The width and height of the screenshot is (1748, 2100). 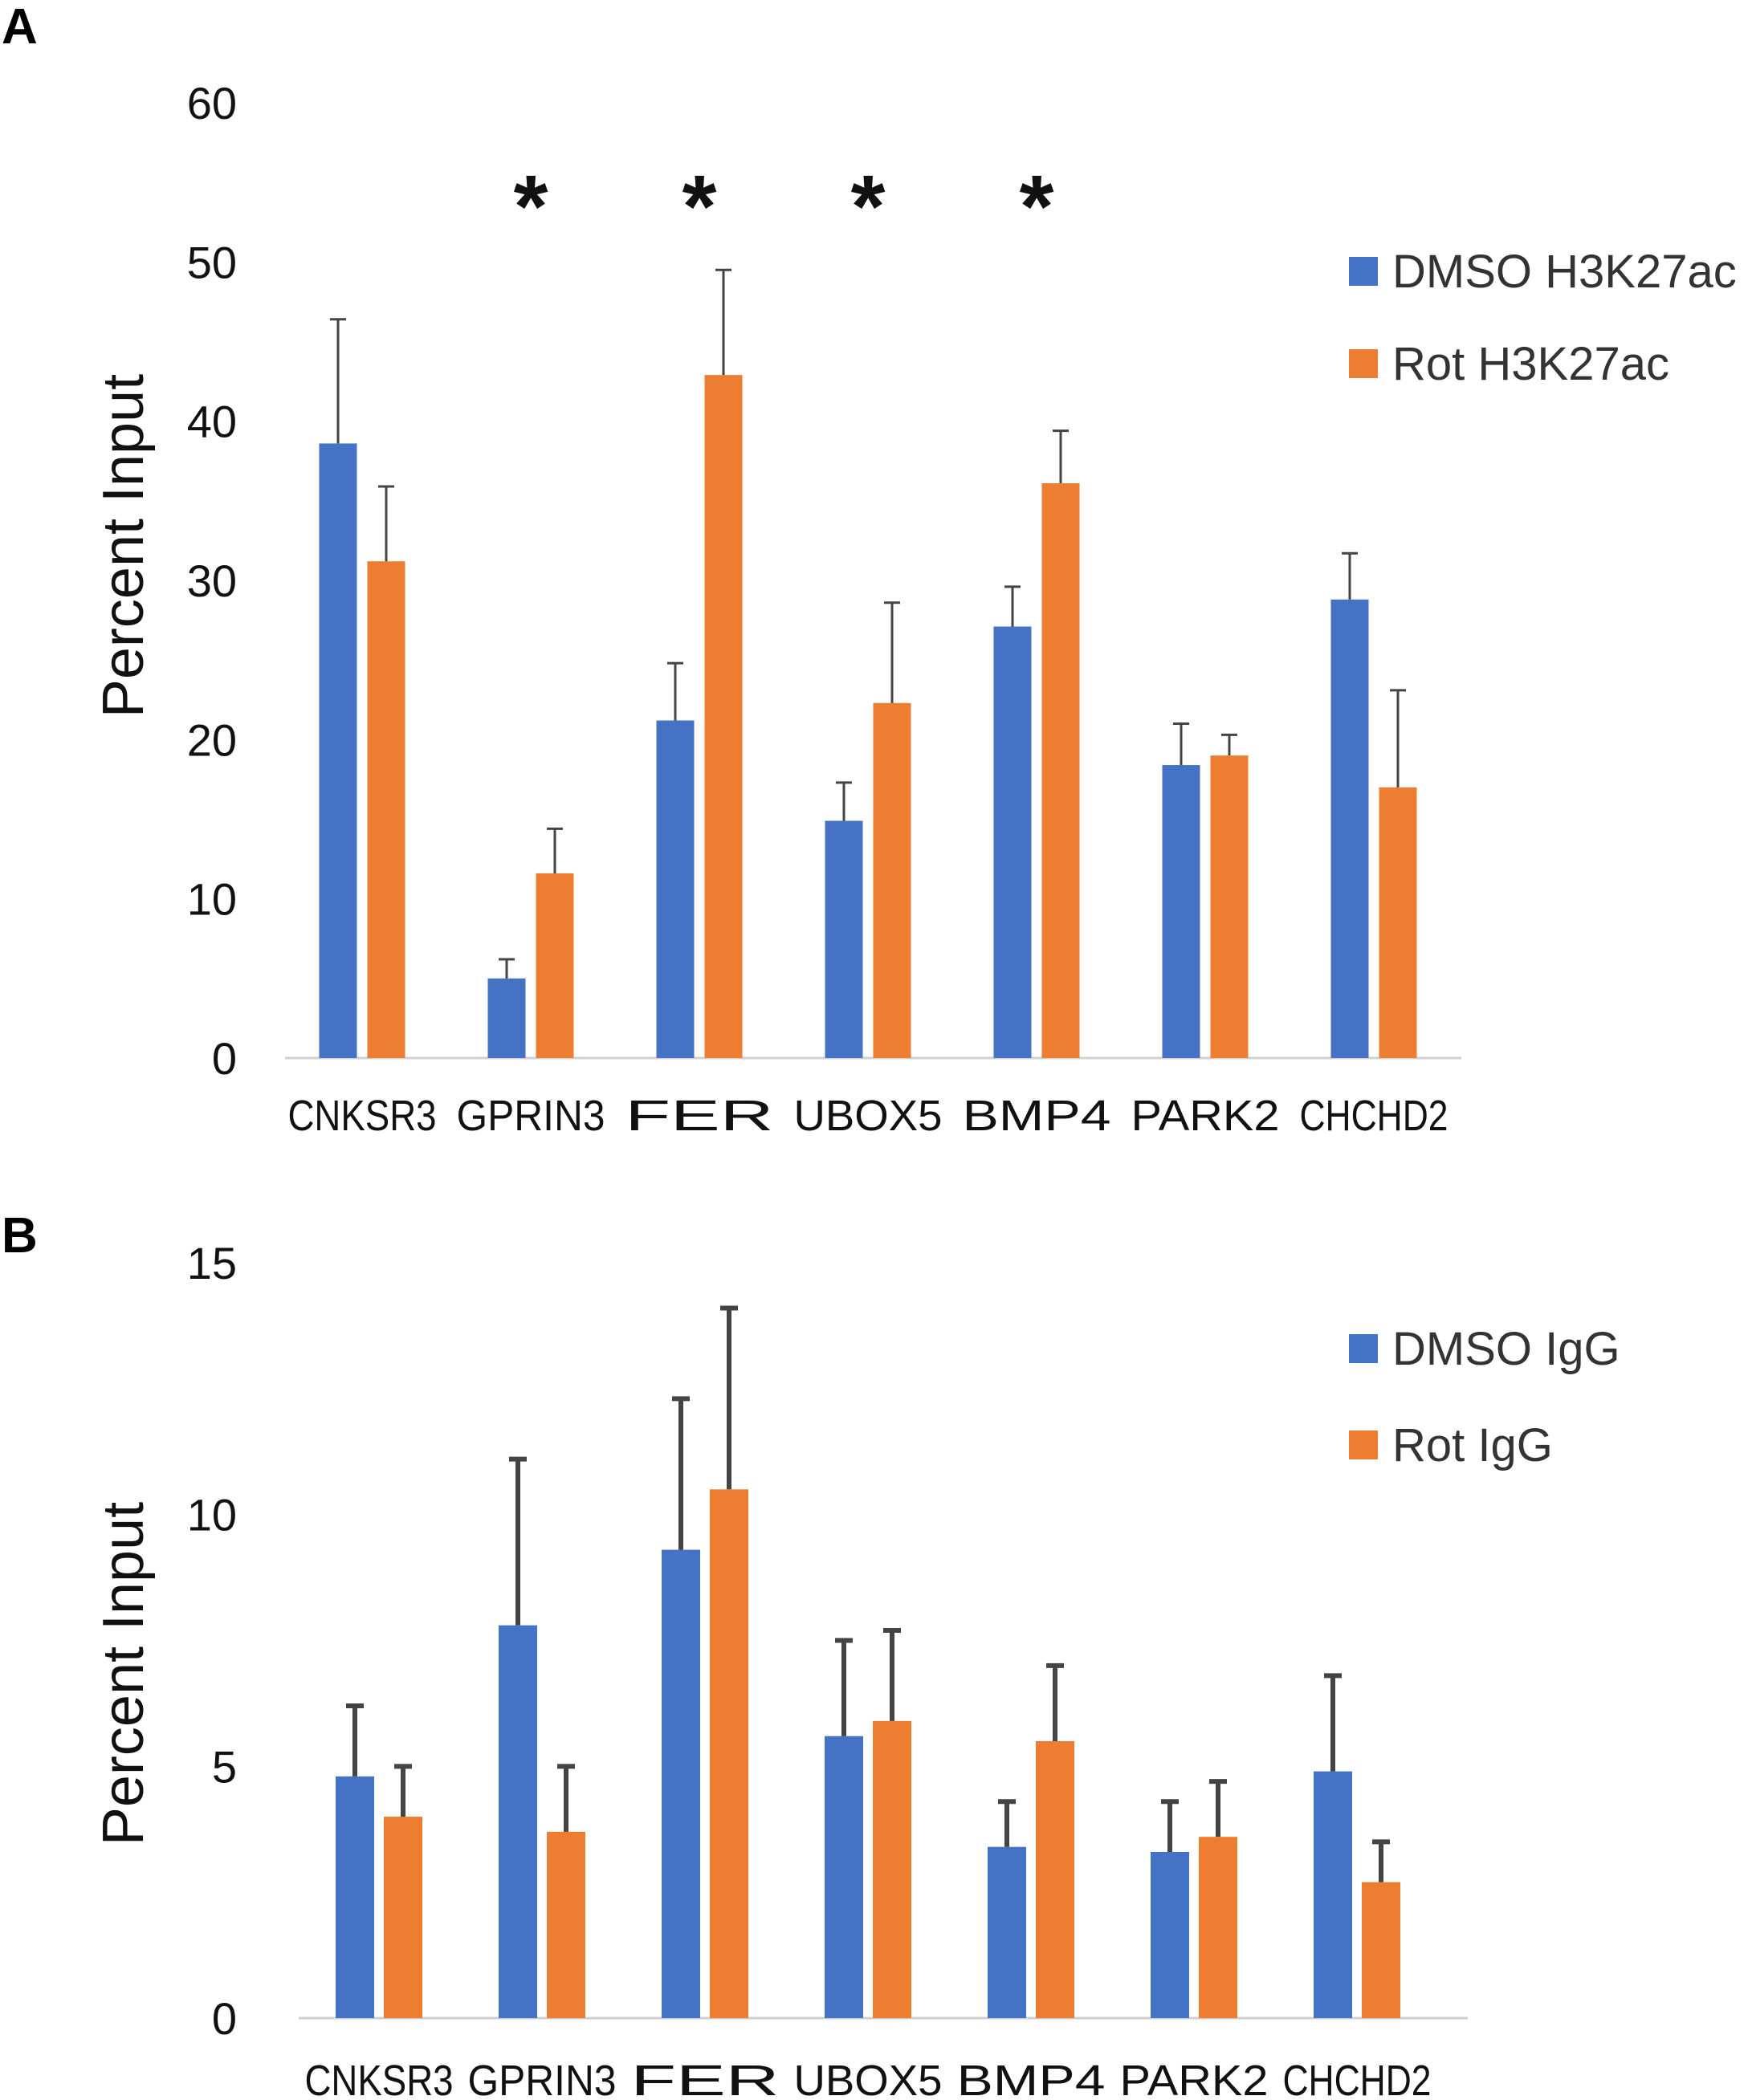 What do you see at coordinates (212, 739) in the screenshot?
I see `y-tick-label: 20` at bounding box center [212, 739].